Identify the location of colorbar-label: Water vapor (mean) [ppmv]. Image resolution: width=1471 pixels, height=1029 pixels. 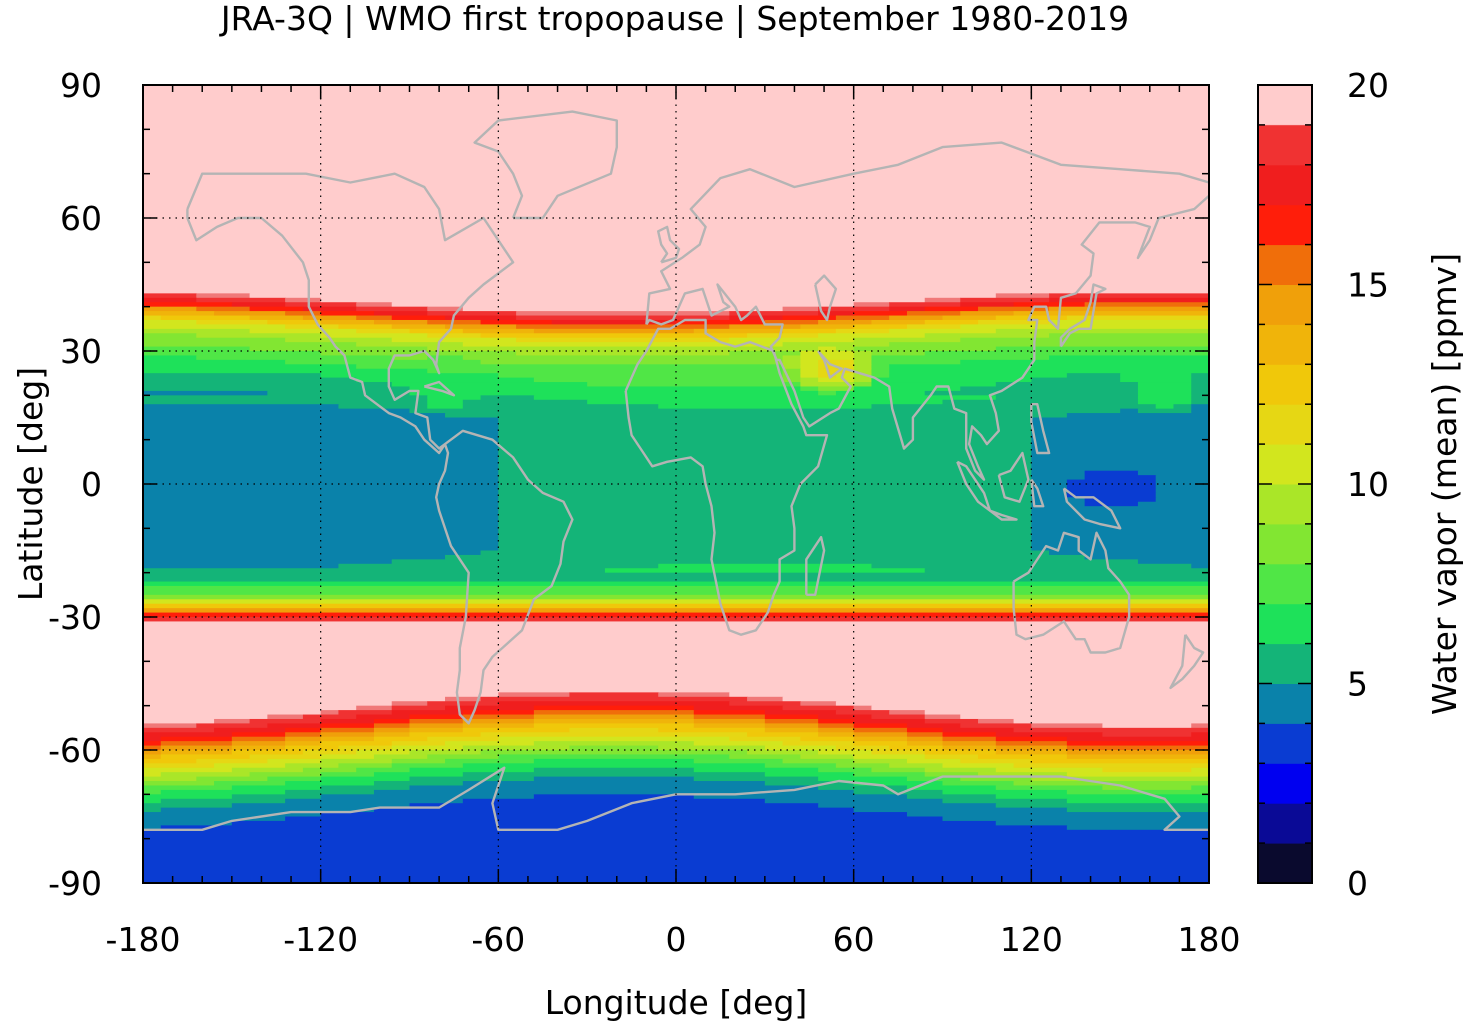
(1444, 484).